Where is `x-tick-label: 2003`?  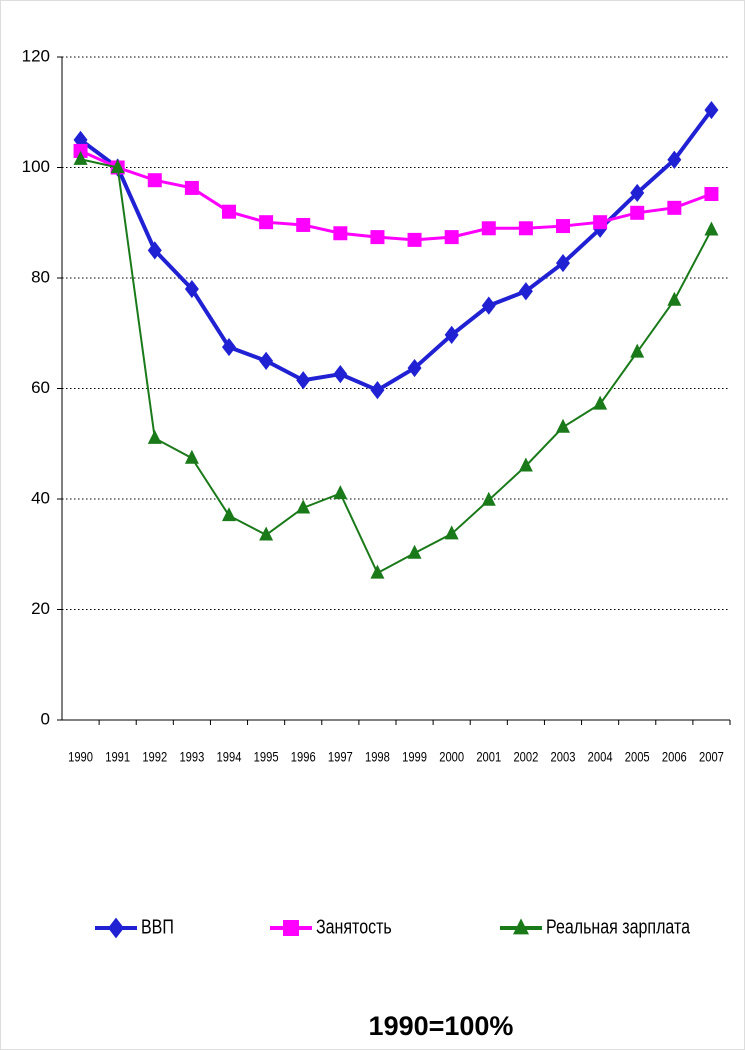
x-tick-label: 2003 is located at coordinates (563, 757).